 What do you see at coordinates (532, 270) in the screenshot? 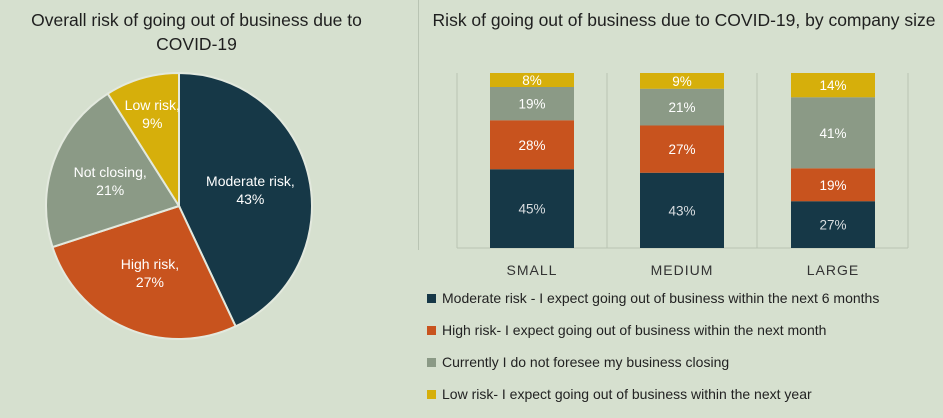
I see `x-tick-label: SMALL` at bounding box center [532, 270].